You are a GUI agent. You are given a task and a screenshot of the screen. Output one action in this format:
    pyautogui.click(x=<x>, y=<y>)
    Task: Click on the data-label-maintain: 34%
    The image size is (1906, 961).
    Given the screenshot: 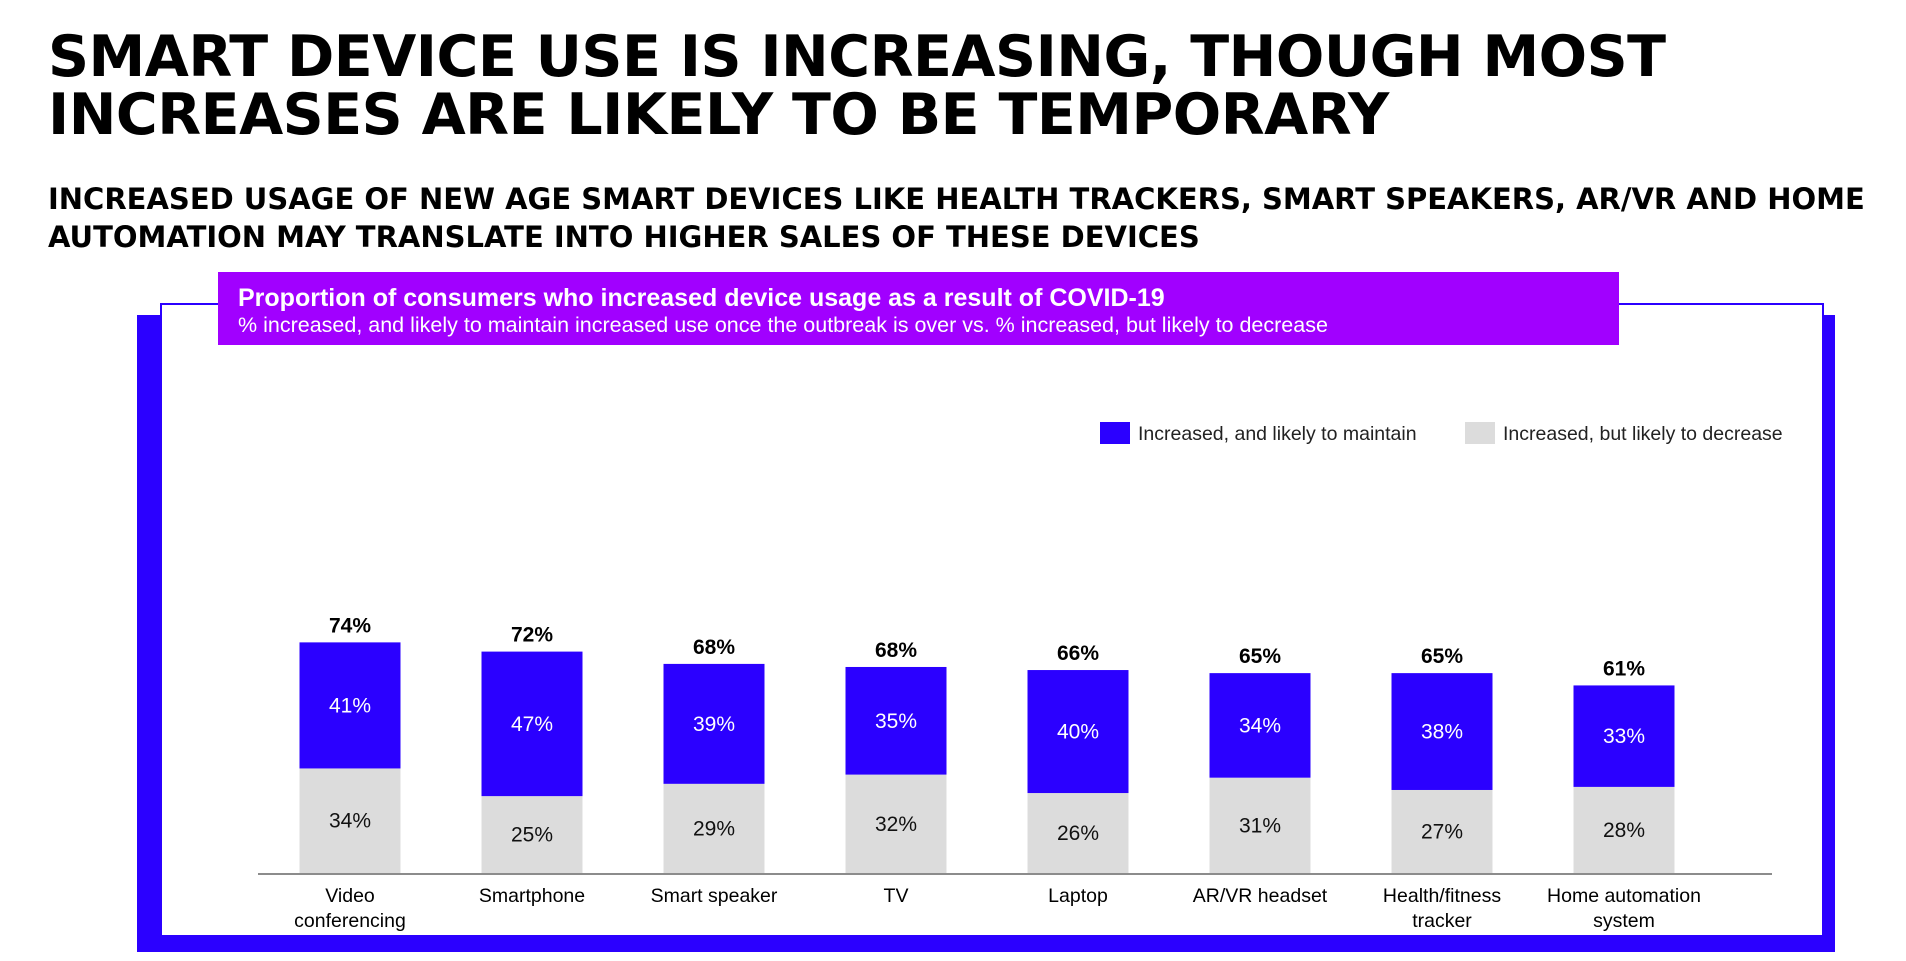 What is the action you would take?
    pyautogui.click(x=1260, y=725)
    